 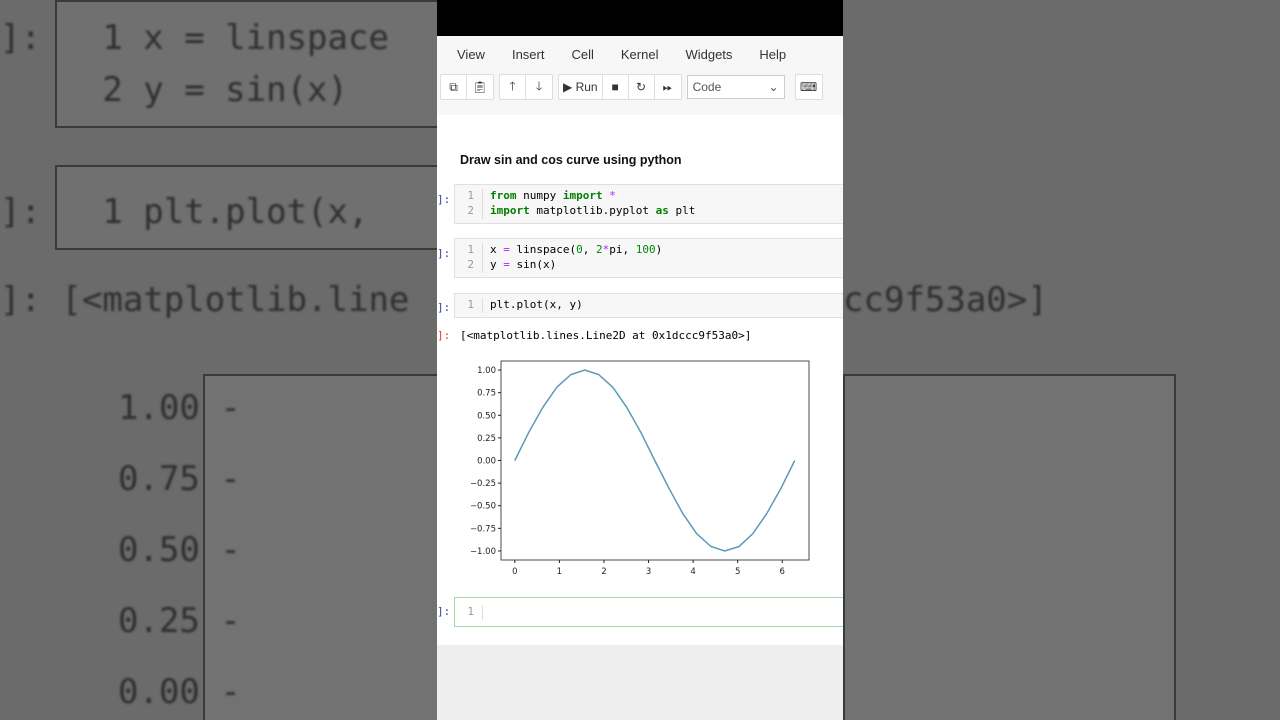 What do you see at coordinates (179, 479) in the screenshot?
I see `bg-text: 0.75 -` at bounding box center [179, 479].